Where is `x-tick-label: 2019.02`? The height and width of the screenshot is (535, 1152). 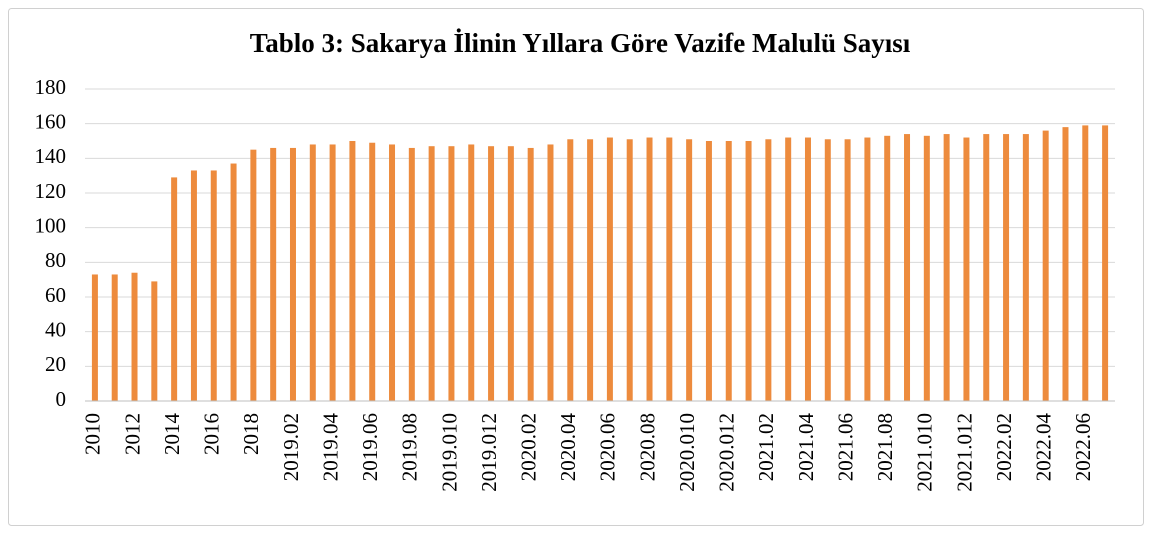 x-tick-label: 2019.02 is located at coordinates (291, 447).